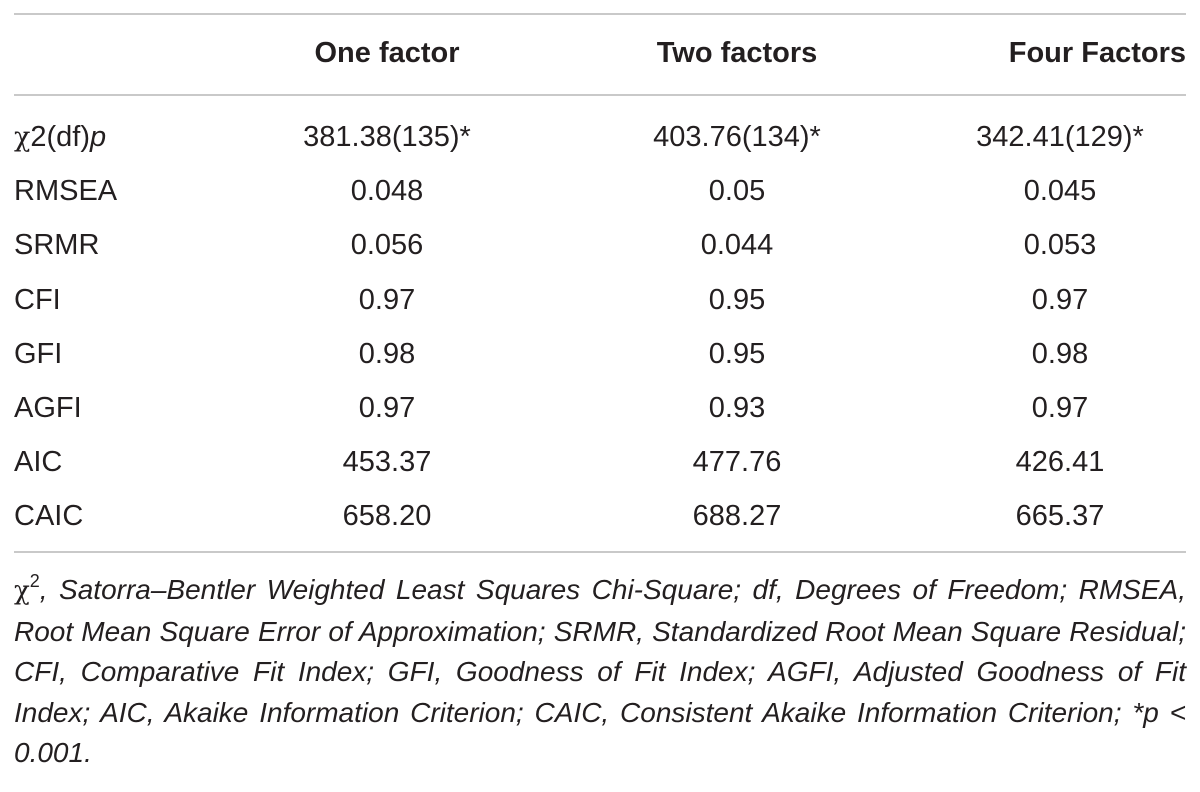 This screenshot has width=1200, height=792. I want to click on table-cell: 0.048, so click(387, 191).